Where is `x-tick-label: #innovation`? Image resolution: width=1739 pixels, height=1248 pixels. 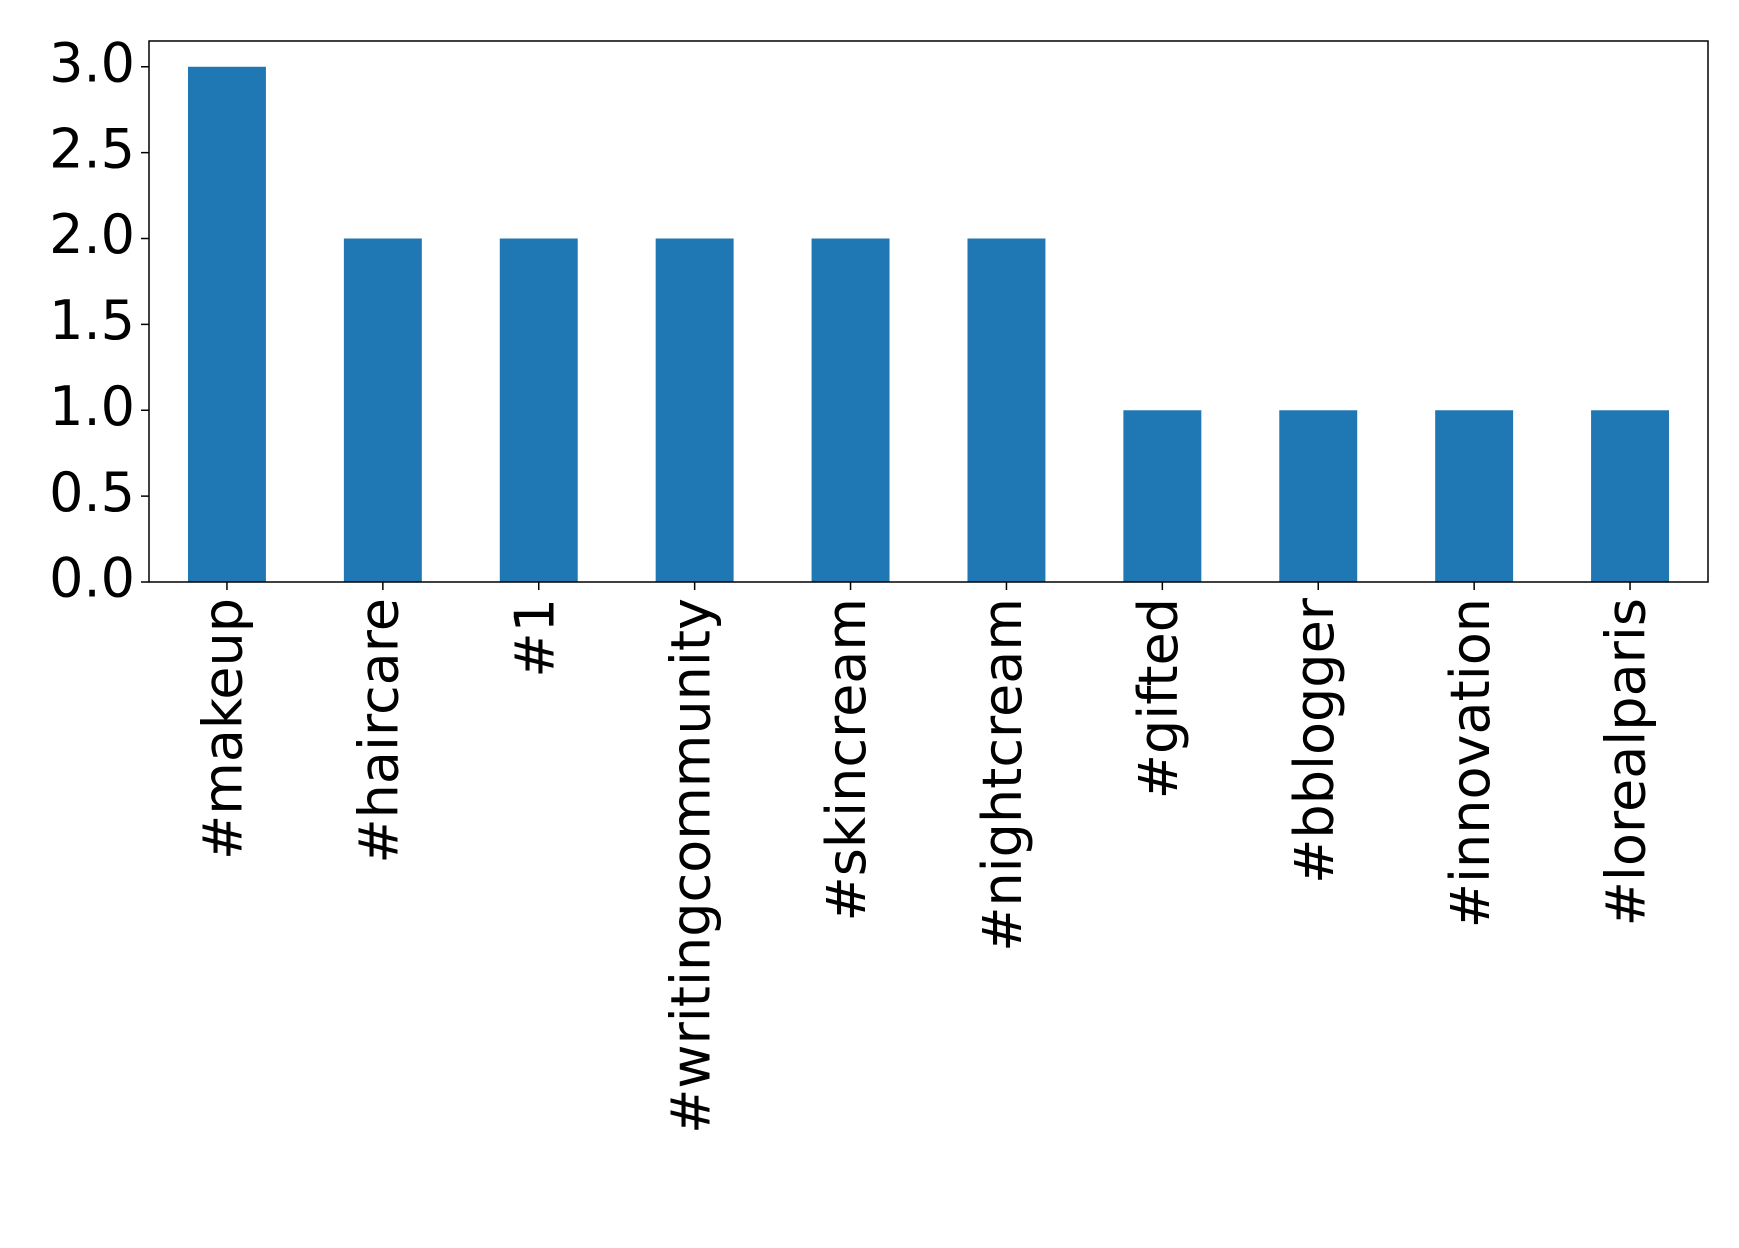
x-tick-label: #innovation is located at coordinates (1470, 763).